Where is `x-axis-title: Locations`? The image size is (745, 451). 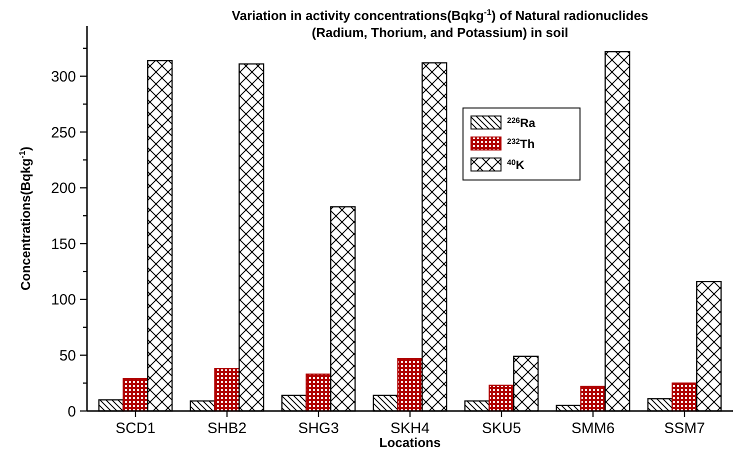
x-axis-title: Locations is located at coordinates (410, 442).